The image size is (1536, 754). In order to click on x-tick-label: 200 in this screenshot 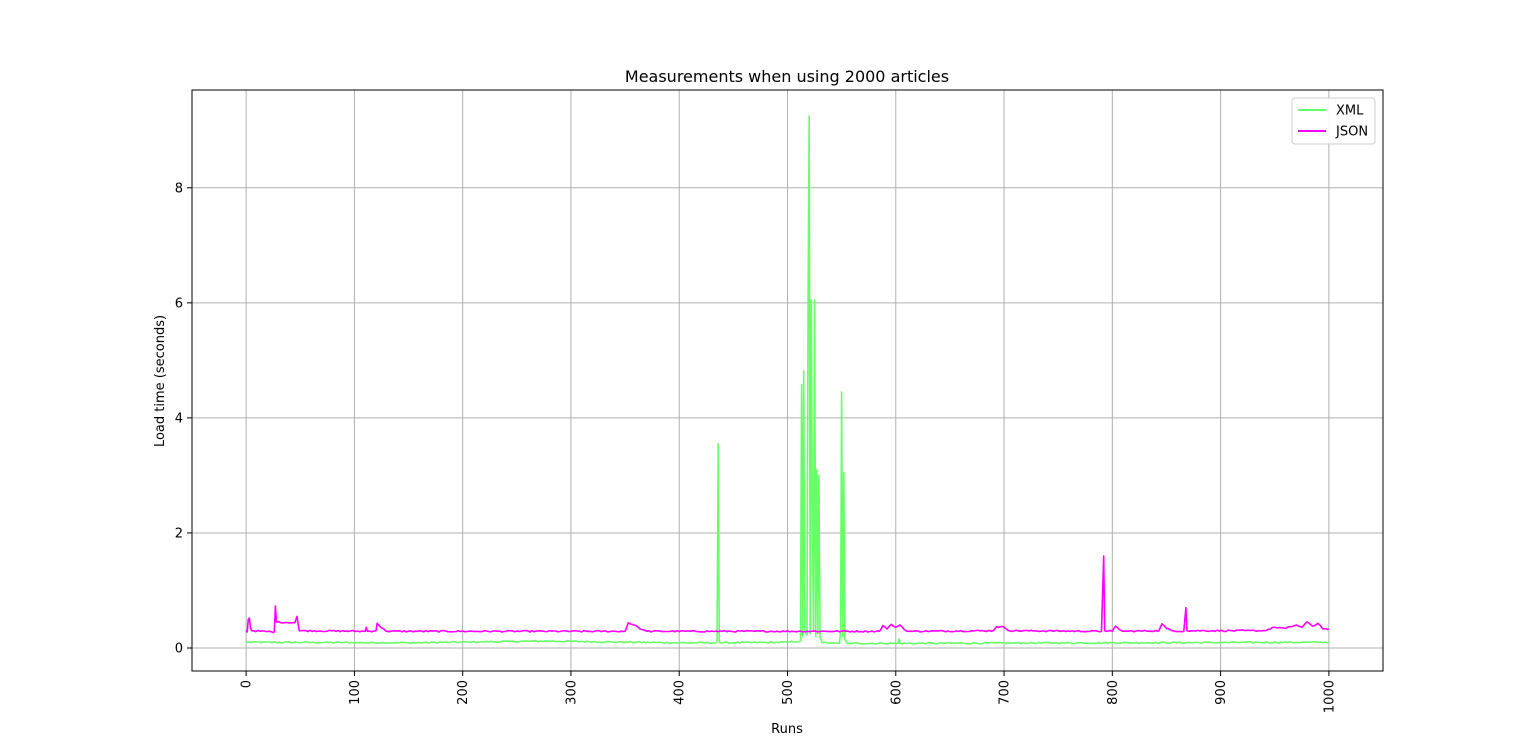, I will do `click(463, 692)`.